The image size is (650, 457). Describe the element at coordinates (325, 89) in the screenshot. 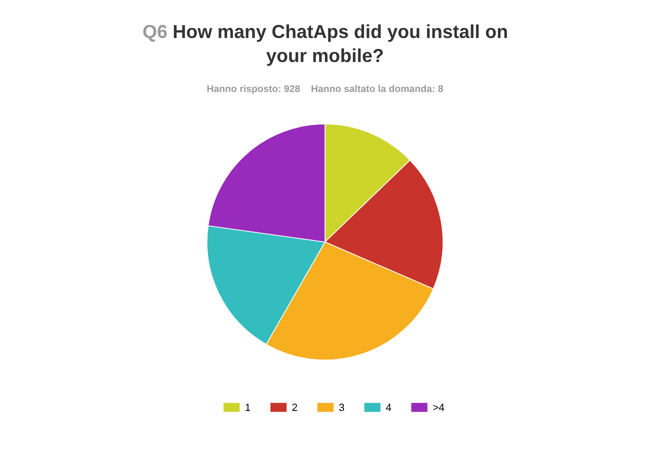

I see `chart-subtitle: Hanno risposto: 928 Hanno saltato la domanda: 8` at that location.